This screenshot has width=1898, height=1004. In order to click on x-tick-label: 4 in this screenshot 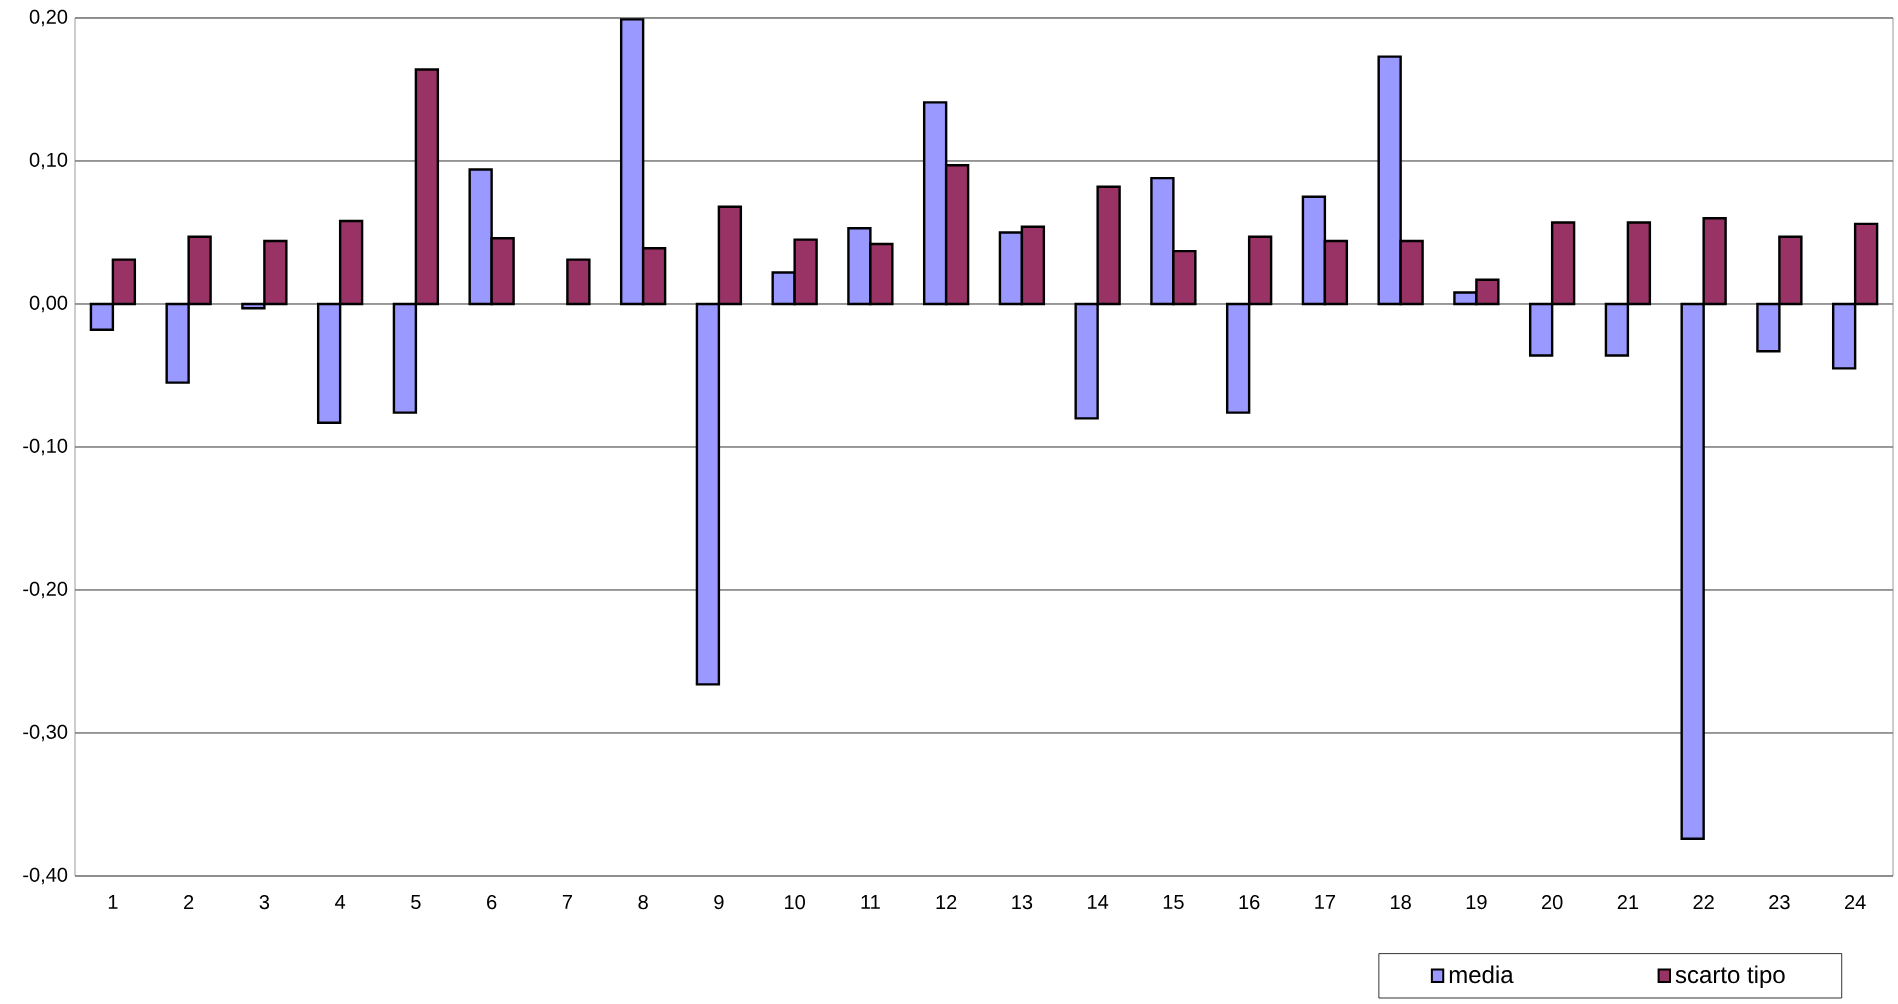, I will do `click(340, 902)`.